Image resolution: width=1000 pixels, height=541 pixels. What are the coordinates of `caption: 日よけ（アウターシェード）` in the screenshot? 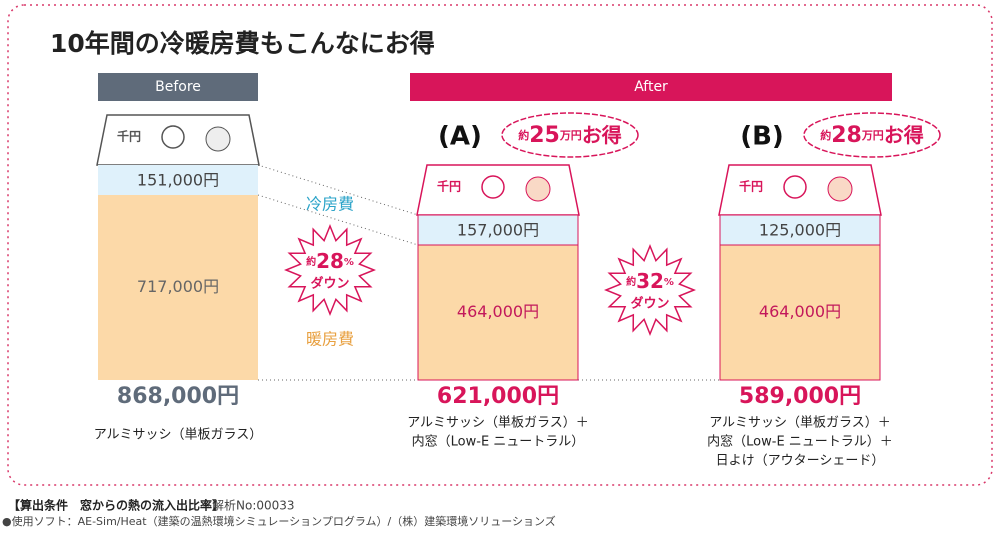 It's located at (800, 461).